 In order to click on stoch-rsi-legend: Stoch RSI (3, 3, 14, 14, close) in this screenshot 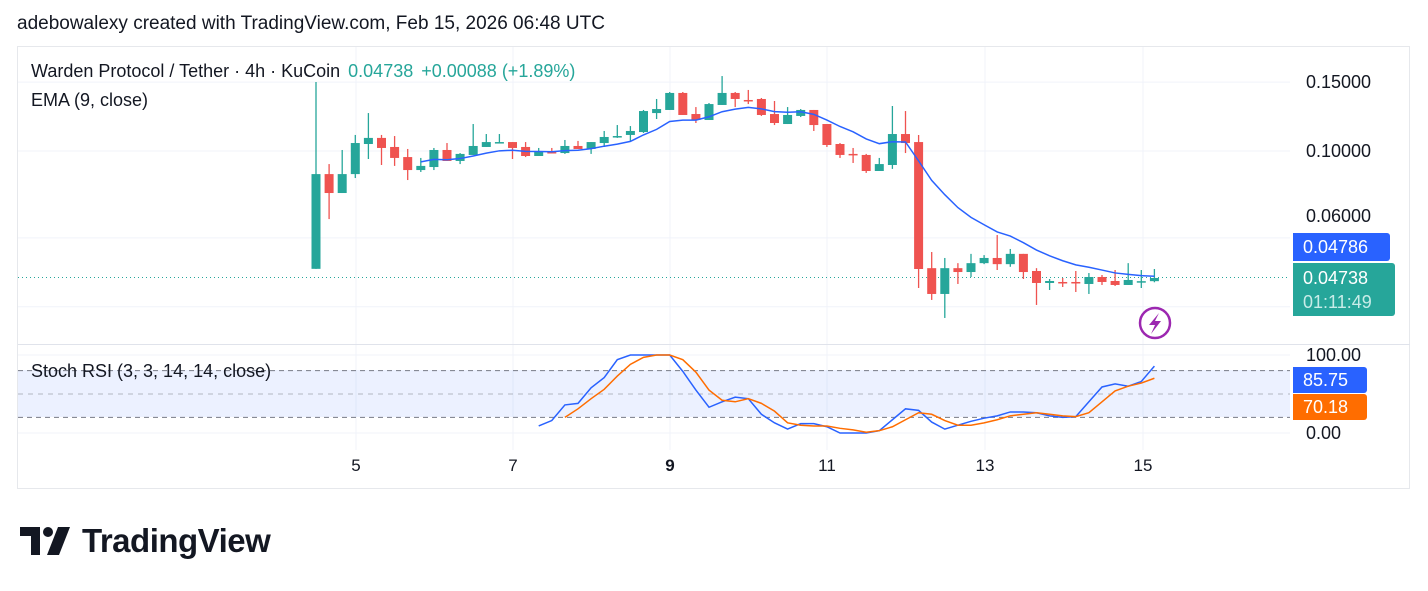, I will do `click(151, 371)`.